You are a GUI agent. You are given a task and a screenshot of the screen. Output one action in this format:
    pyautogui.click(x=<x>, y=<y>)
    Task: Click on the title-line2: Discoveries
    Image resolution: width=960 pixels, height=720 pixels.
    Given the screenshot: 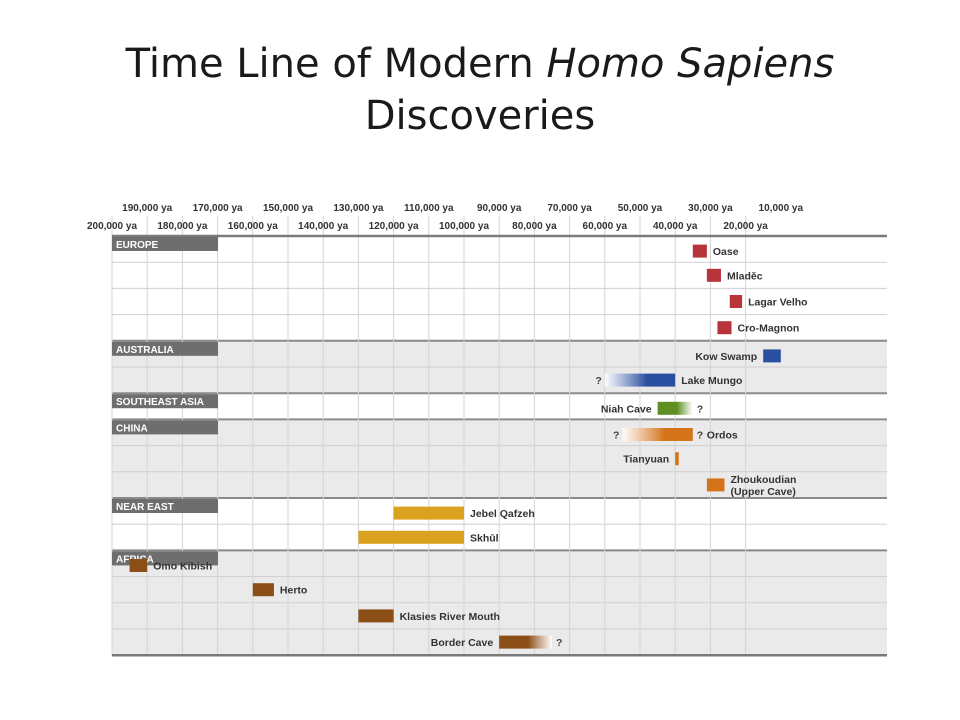 What is the action you would take?
    pyautogui.click(x=480, y=116)
    